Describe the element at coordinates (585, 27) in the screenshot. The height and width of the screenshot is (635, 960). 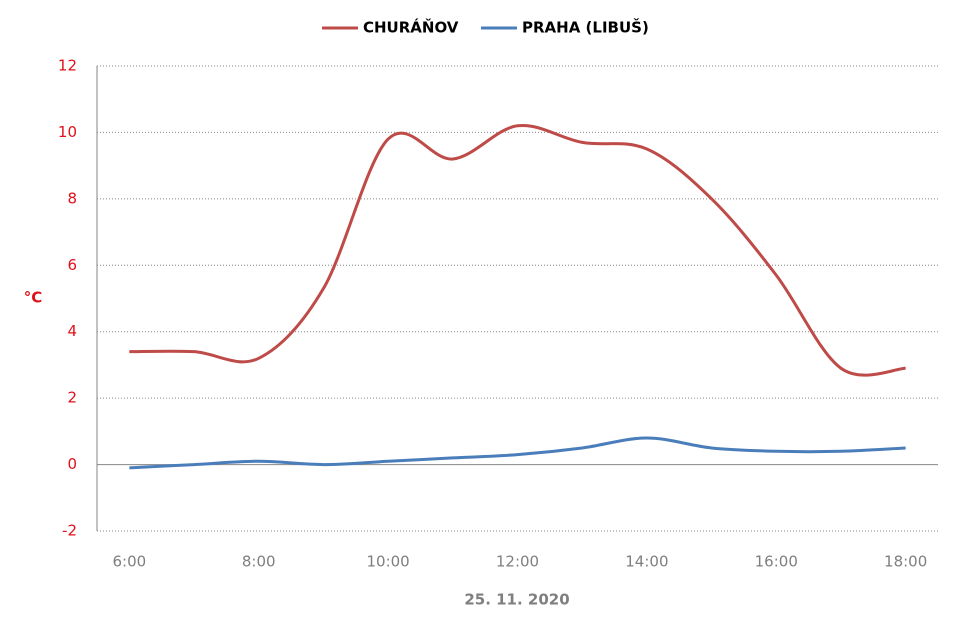
I see `legend-label: PRAHA (LIBUŠ)` at that location.